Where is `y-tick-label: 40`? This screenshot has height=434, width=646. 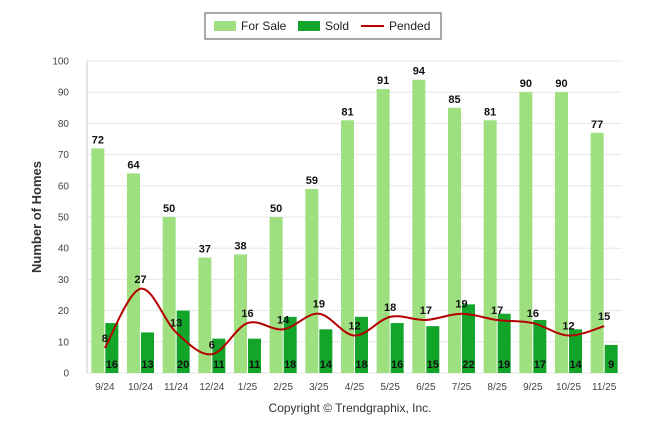 y-tick-label: 40 is located at coordinates (64, 249).